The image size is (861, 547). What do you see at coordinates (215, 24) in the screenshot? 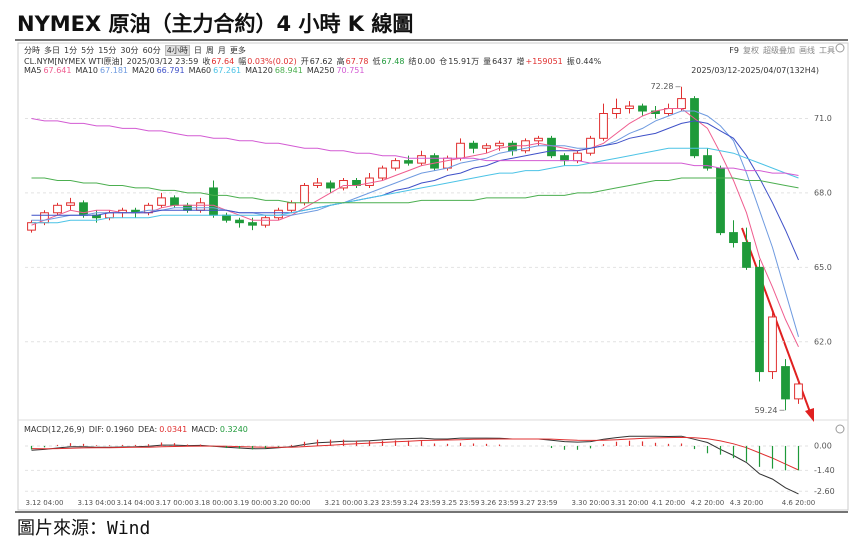
I see `title: NYMEX 原油（主力合約）4 小時 K 線圖` at bounding box center [215, 24].